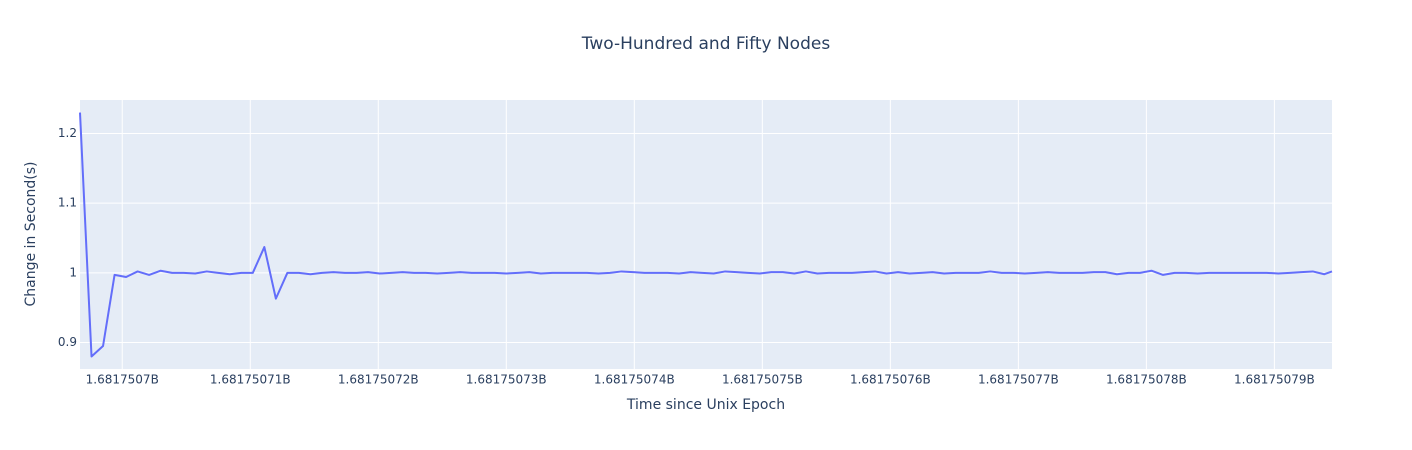 The height and width of the screenshot is (450, 1412). I want to click on y-tick-label: 0.9, so click(67, 342).